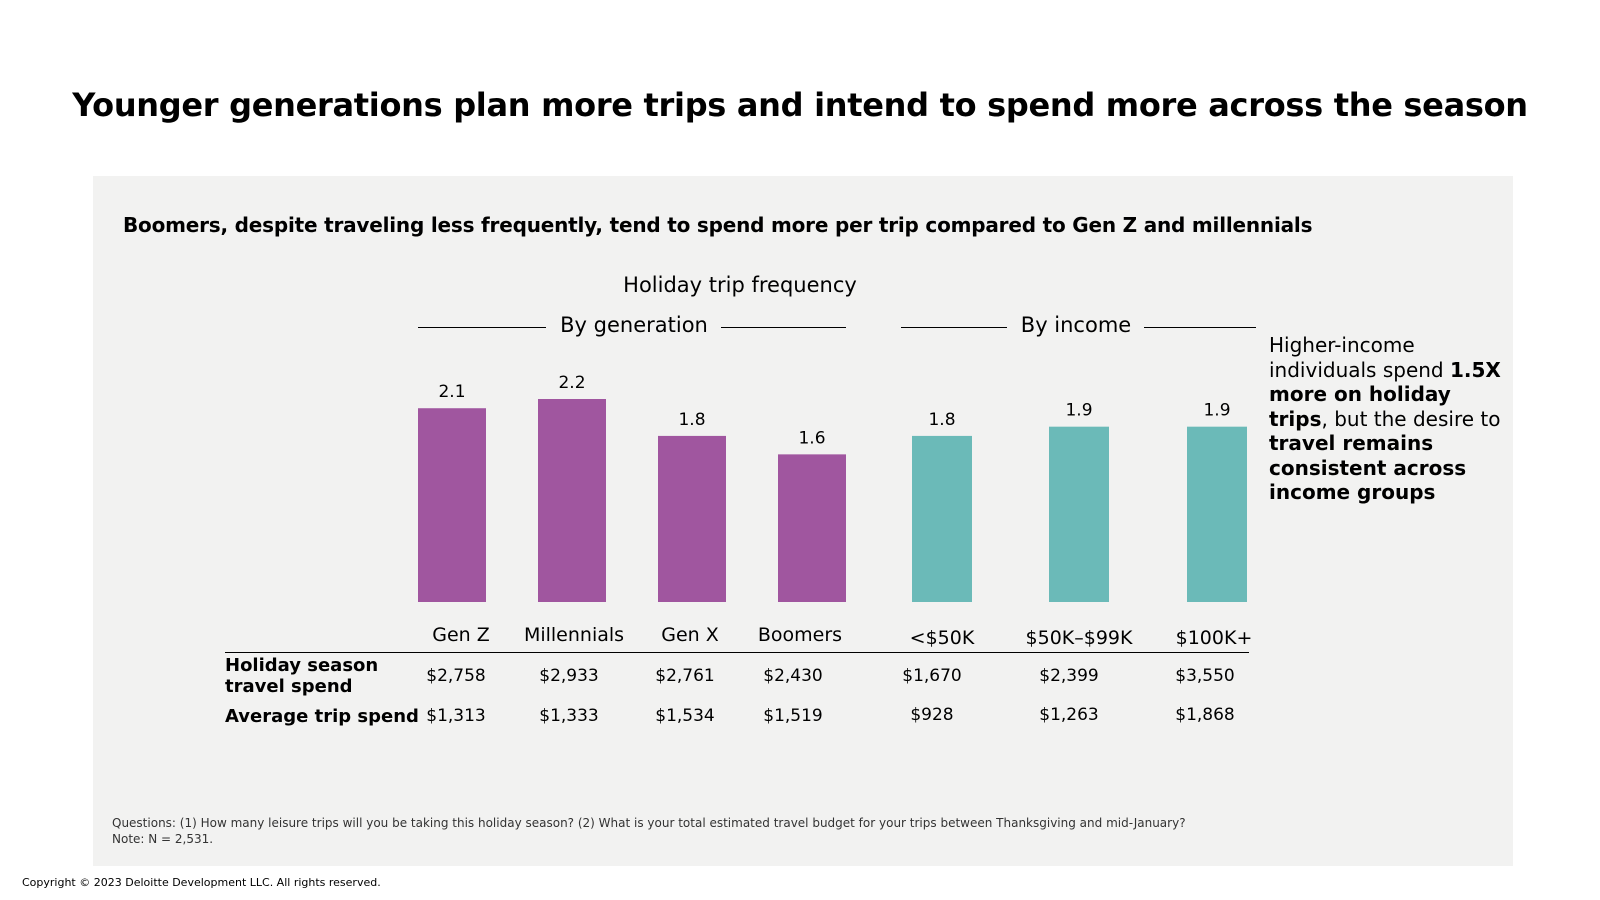 The image size is (1600, 900). I want to click on bar-gen-x, so click(692, 518).